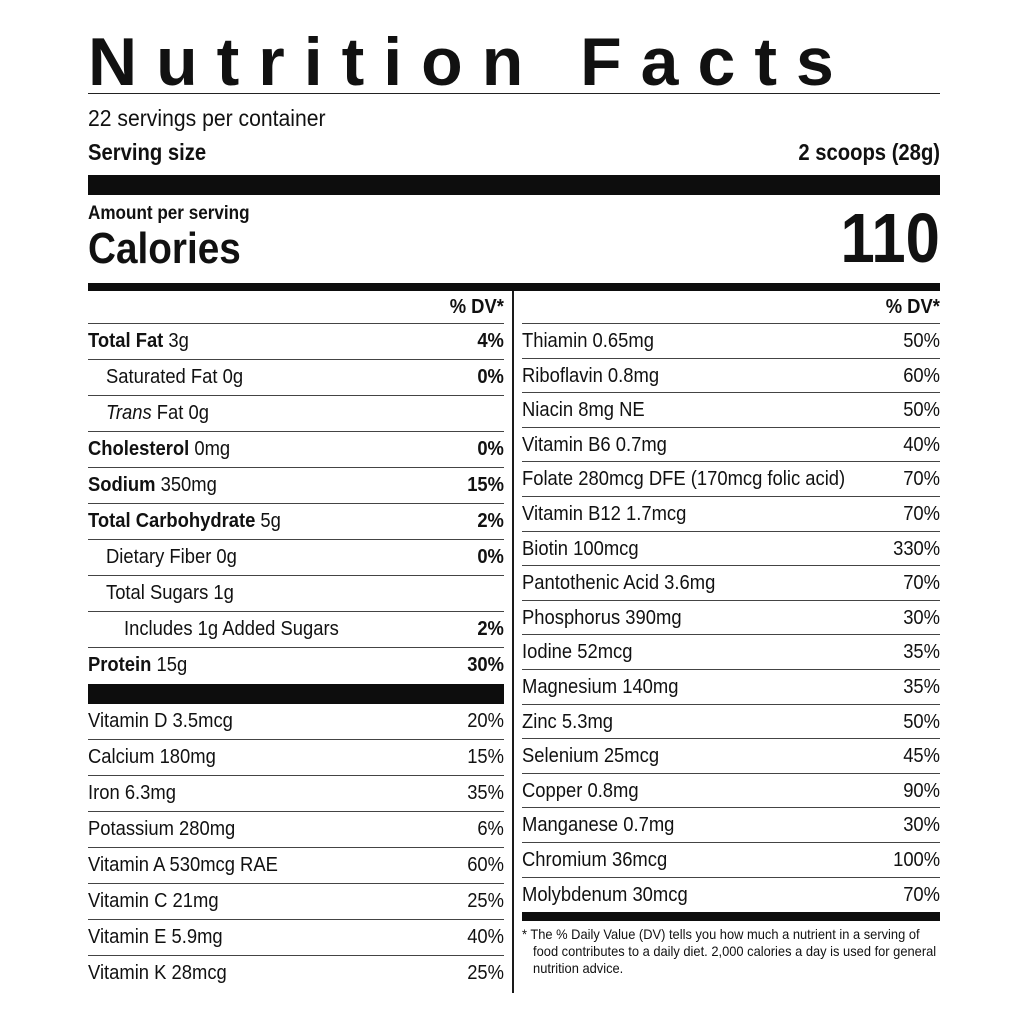 This screenshot has height=1024, width=1024. I want to click on nutrient-name: Includes 1g Added Sugars, so click(231, 629).